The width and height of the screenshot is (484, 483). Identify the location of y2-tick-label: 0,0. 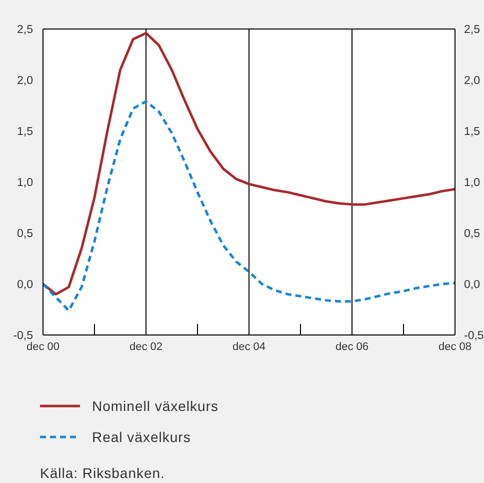
(472, 285).